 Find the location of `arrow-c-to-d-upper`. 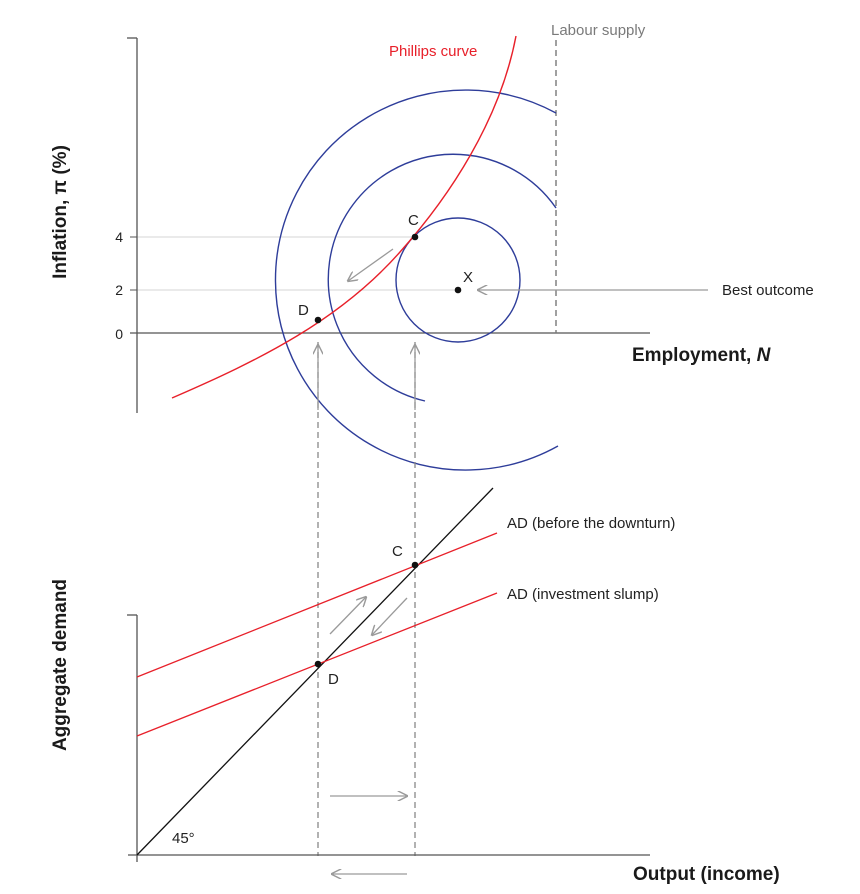

arrow-c-to-d-upper is located at coordinates (371, 264).